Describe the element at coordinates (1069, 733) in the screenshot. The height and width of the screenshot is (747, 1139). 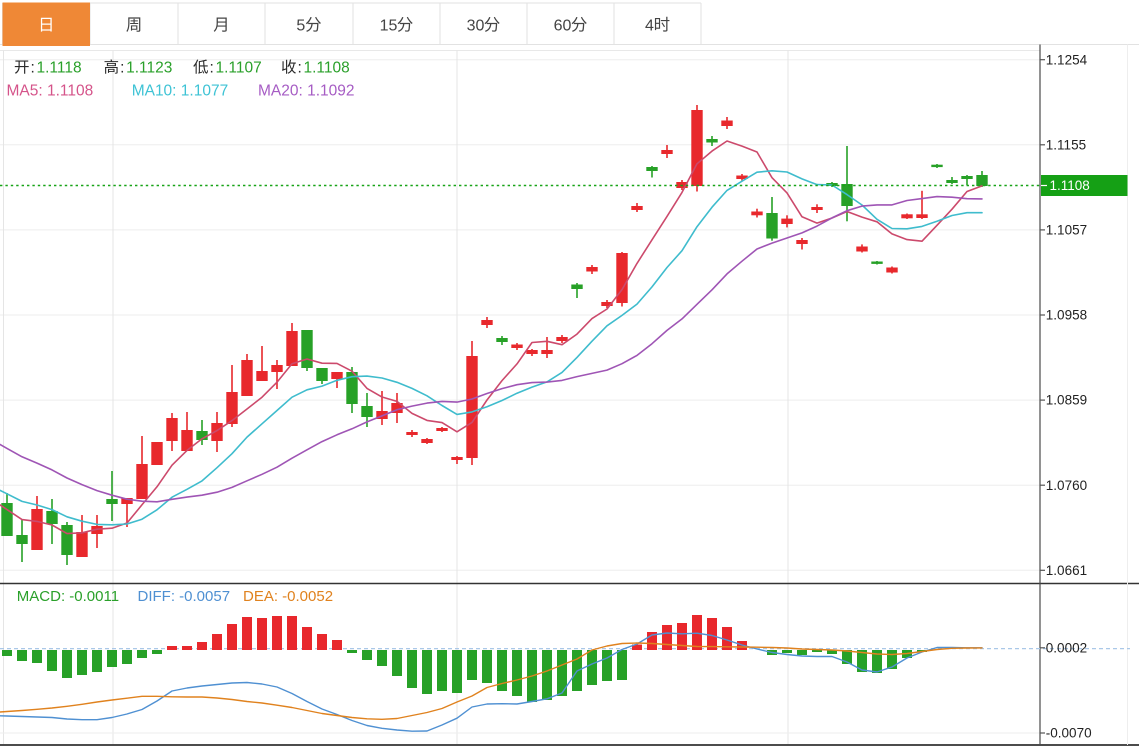
I see `svg-text: -0.0070` at that location.